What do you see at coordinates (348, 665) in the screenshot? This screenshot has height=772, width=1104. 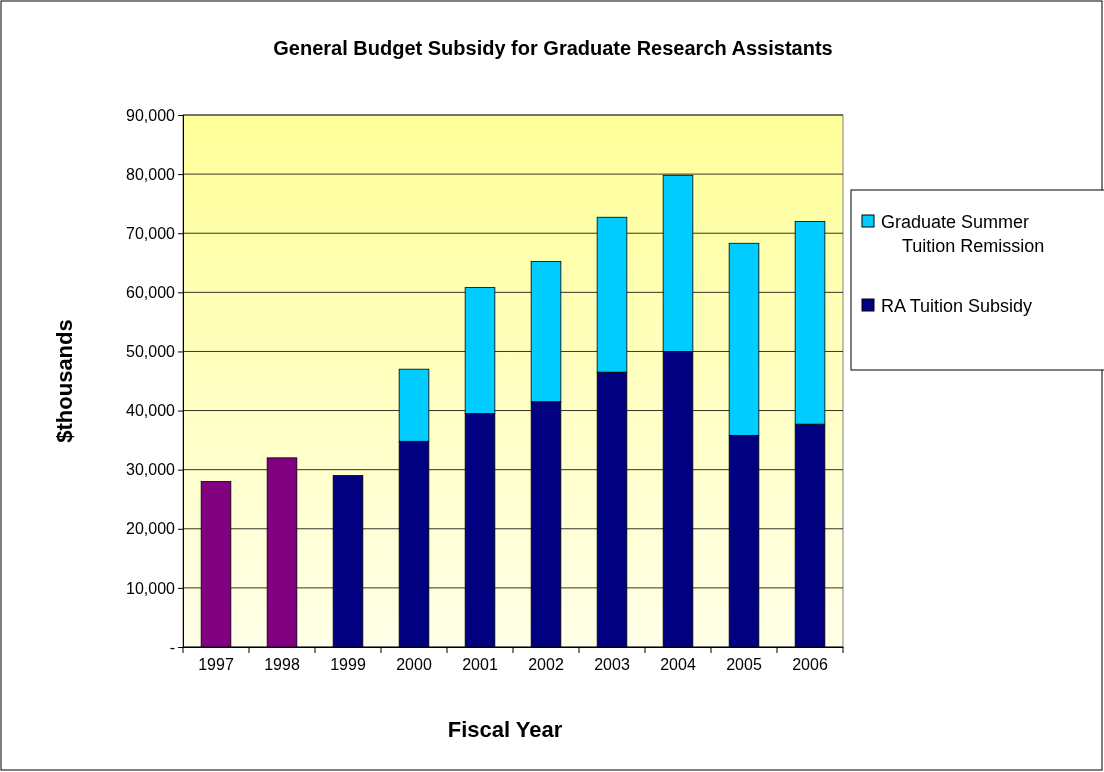 I see `x-tick-label: 1999` at bounding box center [348, 665].